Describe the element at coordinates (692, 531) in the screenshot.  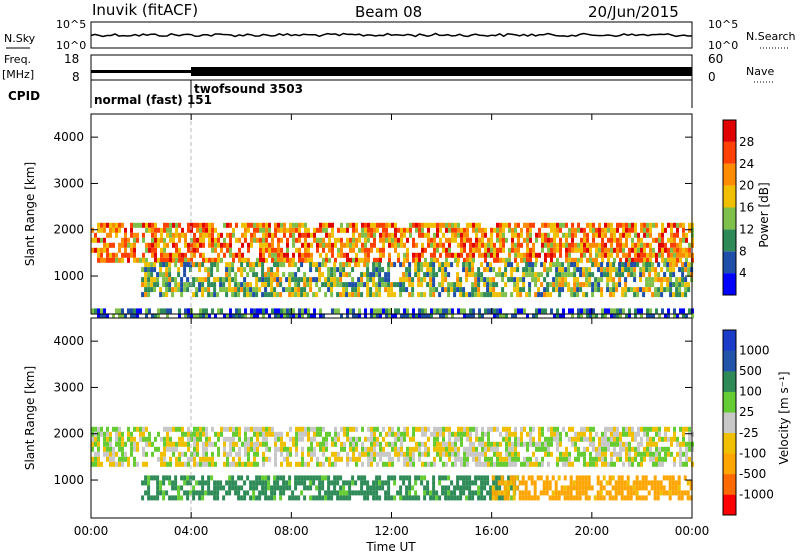
I see `x-tick-label: 00:00` at that location.